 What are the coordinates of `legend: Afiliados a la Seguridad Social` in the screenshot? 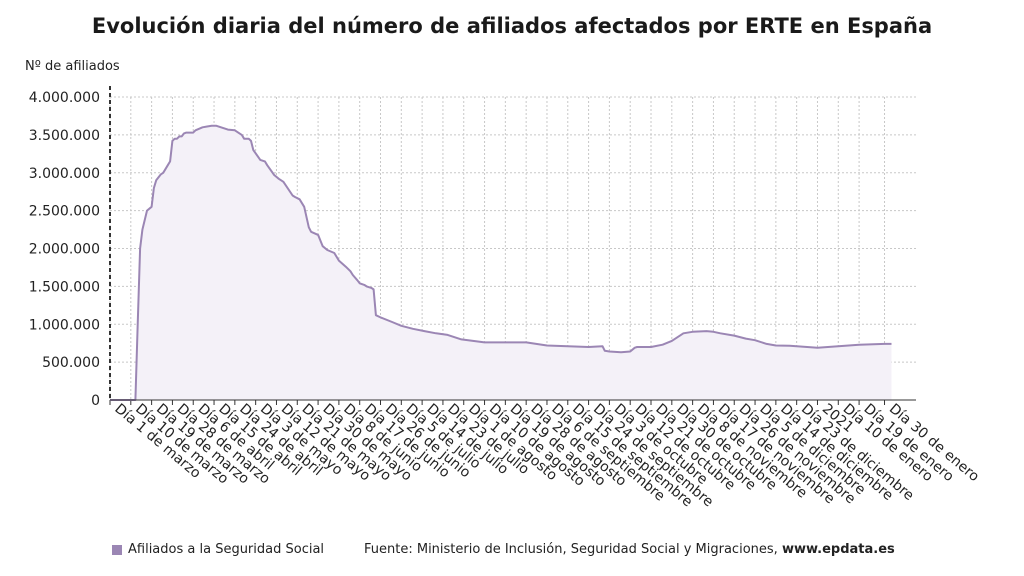 It's located at (218, 549).